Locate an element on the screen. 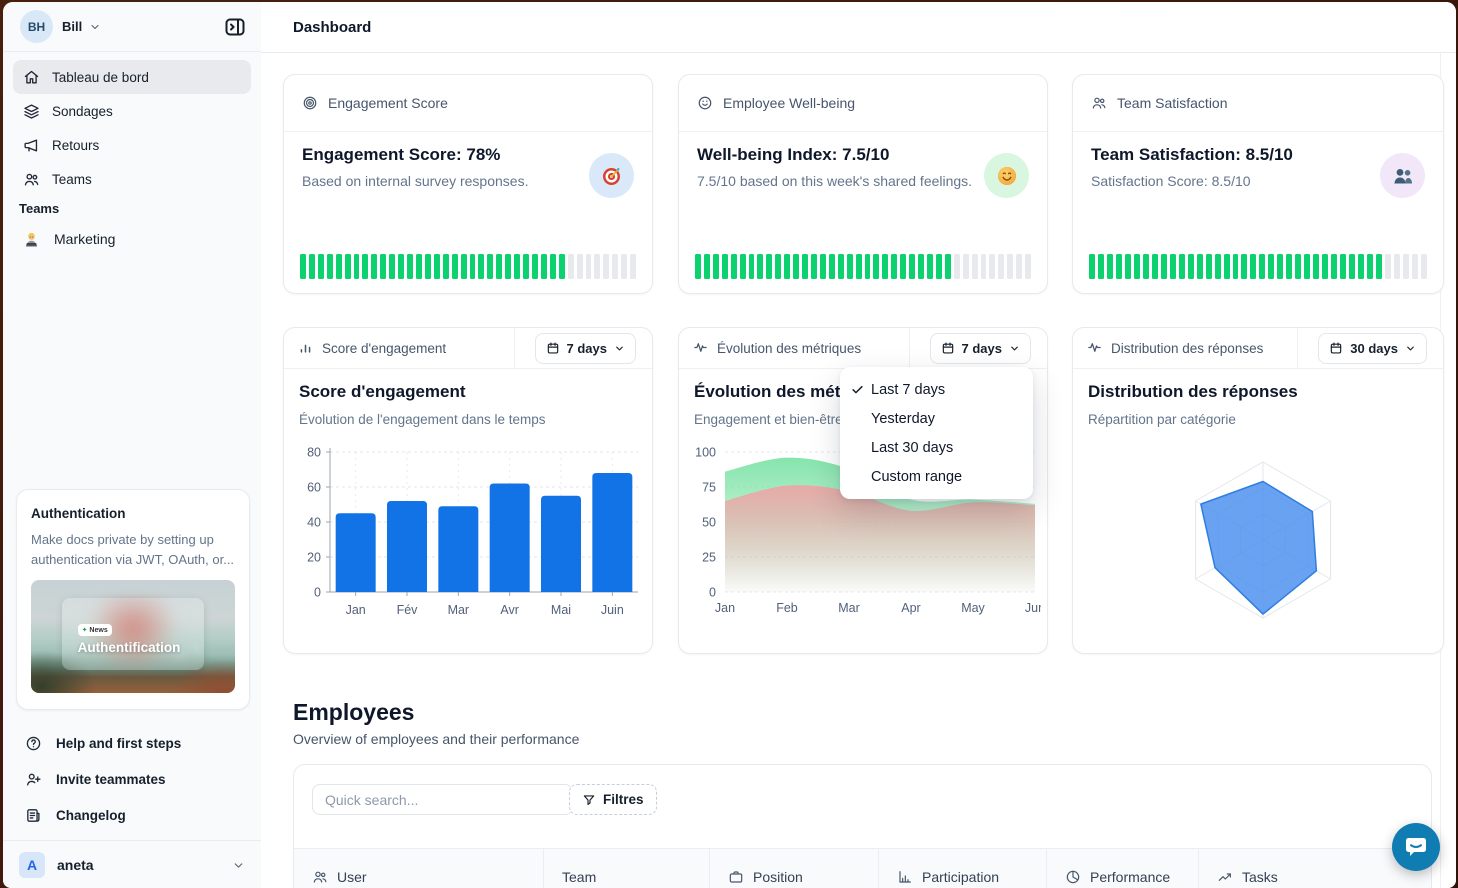 The image size is (1458, 888). stat-card-header-label: Team Satisfaction is located at coordinates (1172, 103).